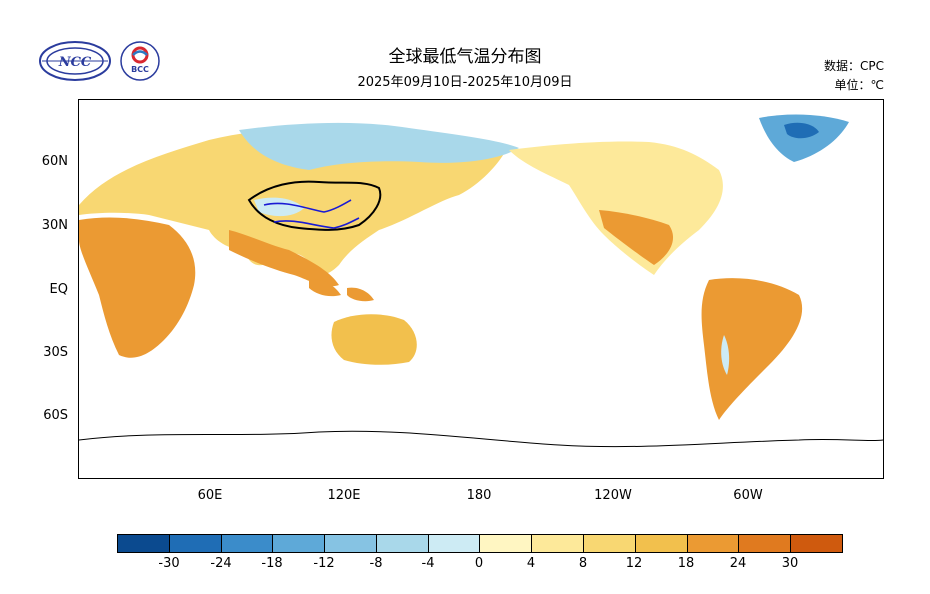 The image size is (930, 594). What do you see at coordinates (169, 563) in the screenshot?
I see `colorbar-label: -30` at bounding box center [169, 563].